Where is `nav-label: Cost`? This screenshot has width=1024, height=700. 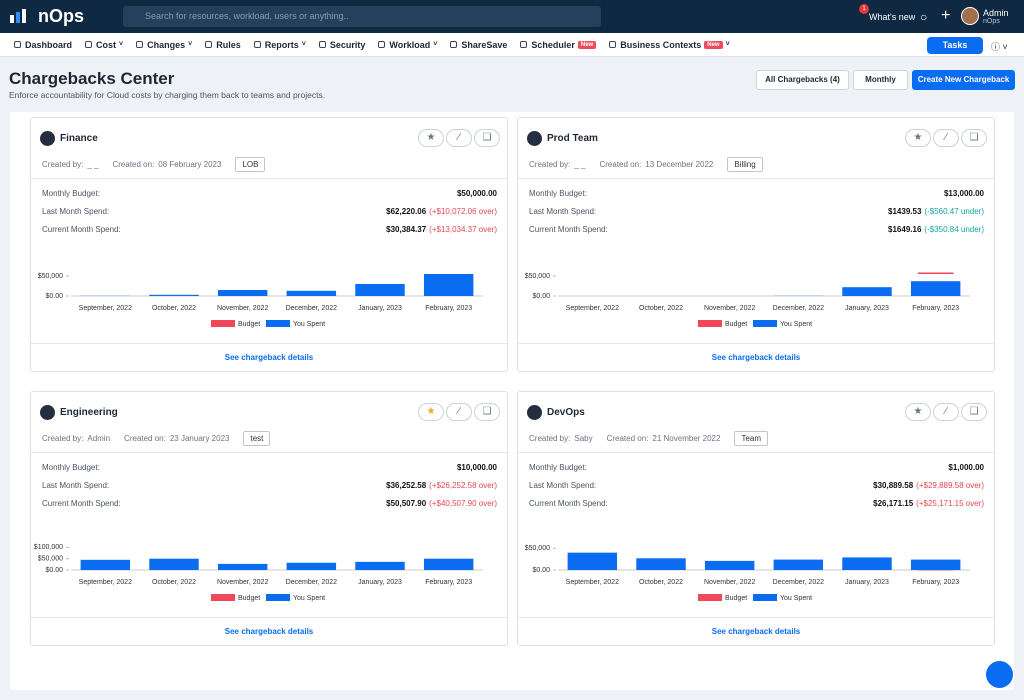
nav-label: Cost is located at coordinates (106, 44).